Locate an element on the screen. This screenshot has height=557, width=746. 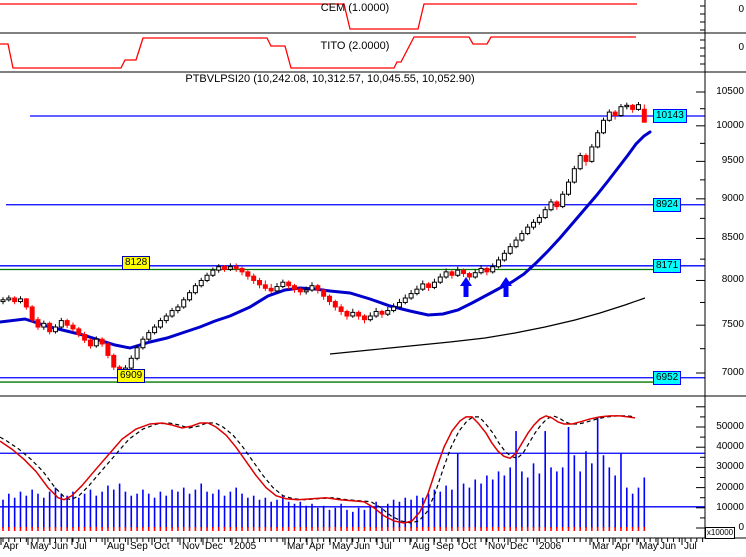
price-tag: 6952 is located at coordinates (667, 377).